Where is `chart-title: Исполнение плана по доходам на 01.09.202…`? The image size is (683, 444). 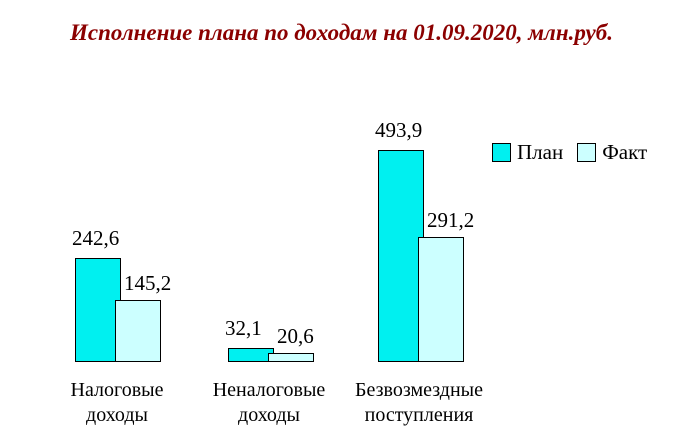
chart-title: Исполнение плана по доходам на 01.09.202… is located at coordinates (341, 32).